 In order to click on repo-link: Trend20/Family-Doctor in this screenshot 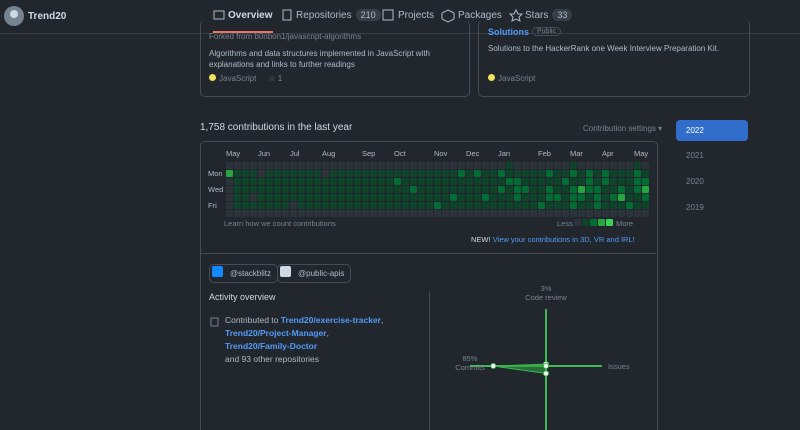, I will do `click(271, 346)`.